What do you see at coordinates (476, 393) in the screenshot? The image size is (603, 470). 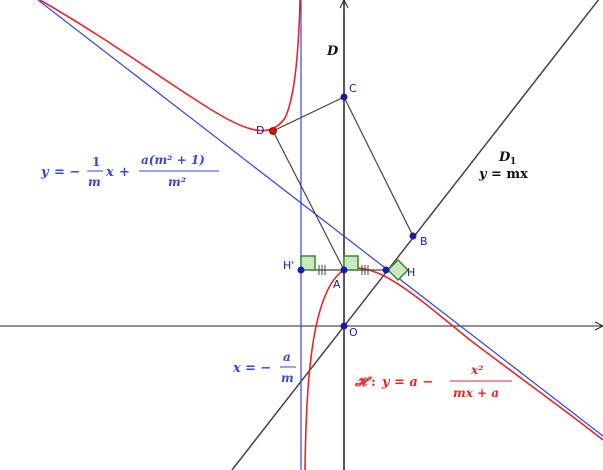 I see `svg-text: mx + a` at bounding box center [476, 393].